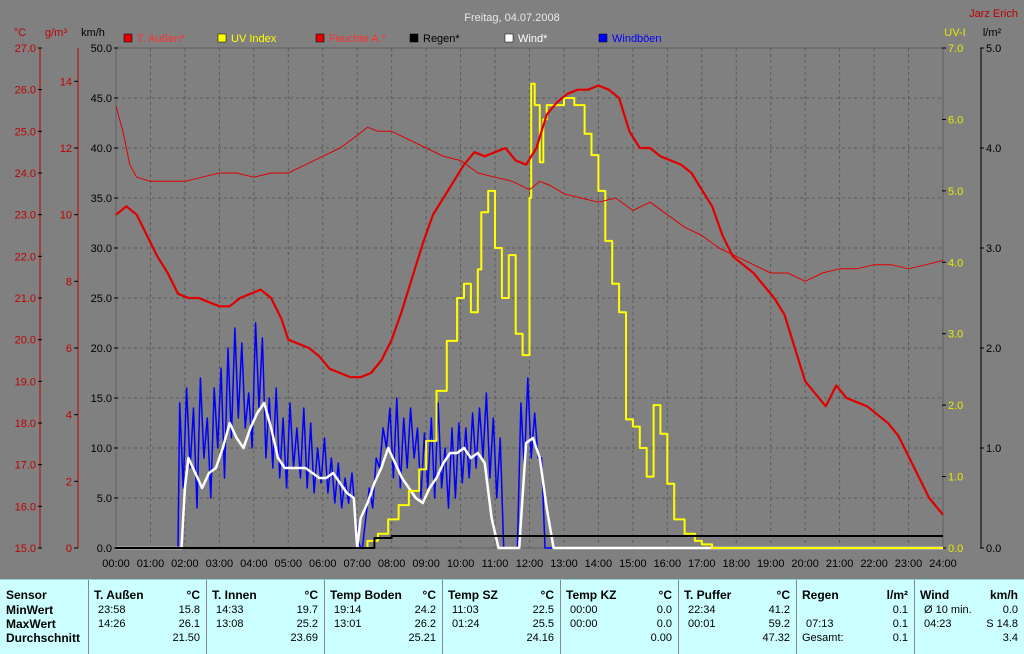 This screenshot has height=654, width=1024. I want to click on x-tick-label: 00:00, so click(116, 564).